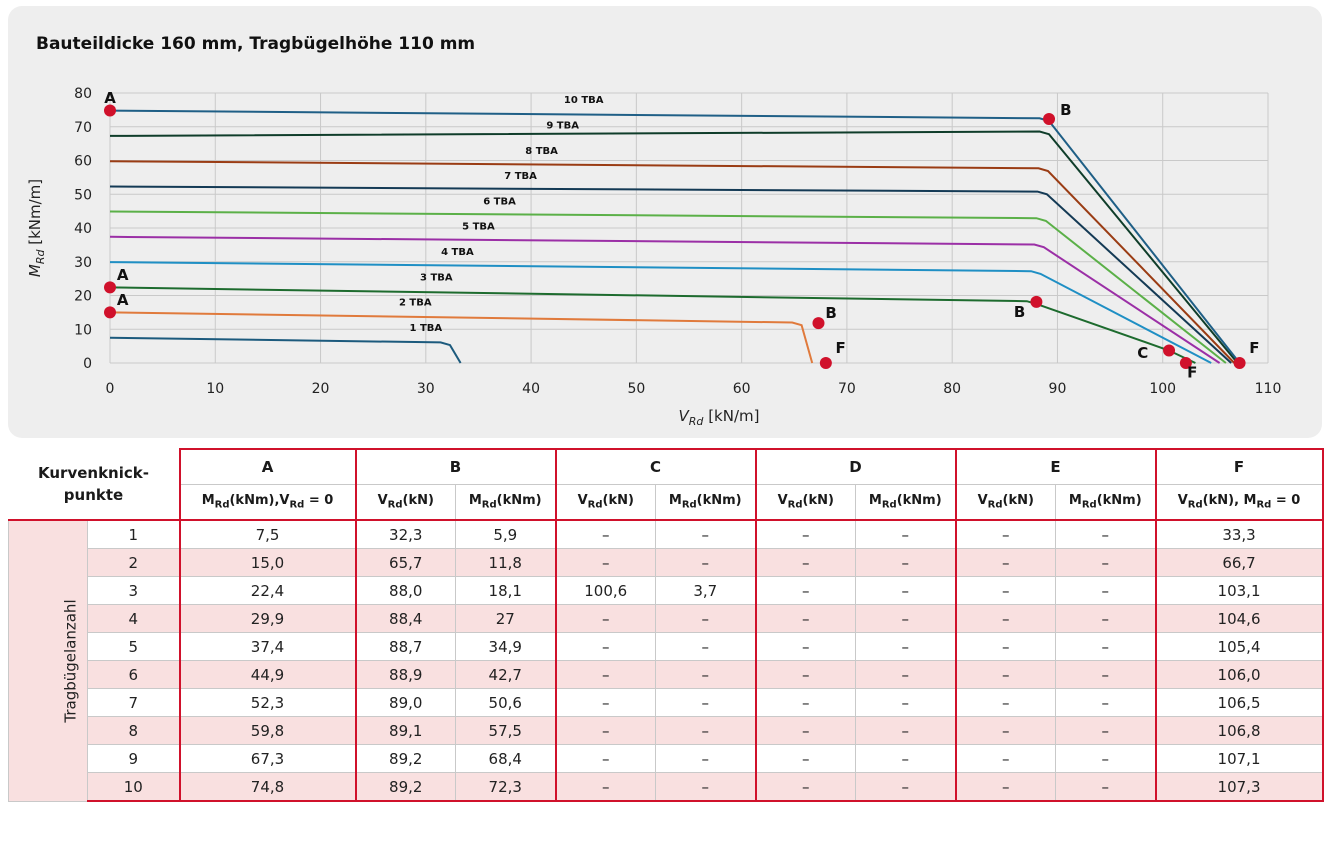 The width and height of the screenshot is (1325, 866). What do you see at coordinates (1239, 702) in the screenshot?
I see `table-cell: 106,5` at bounding box center [1239, 702].